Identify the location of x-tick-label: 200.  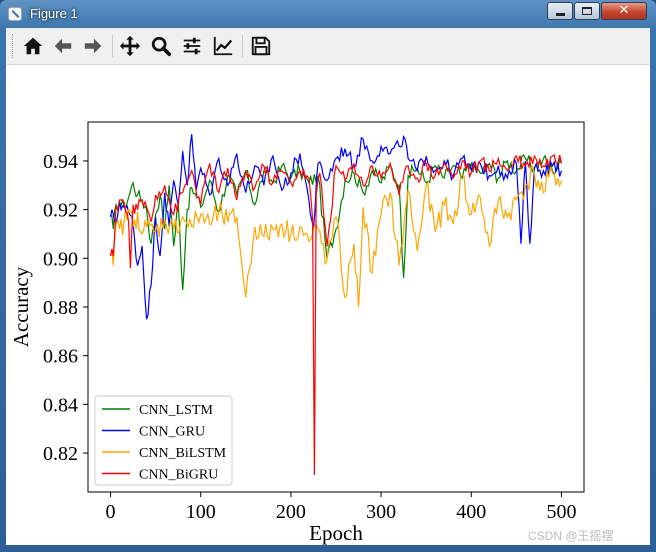
(291, 512).